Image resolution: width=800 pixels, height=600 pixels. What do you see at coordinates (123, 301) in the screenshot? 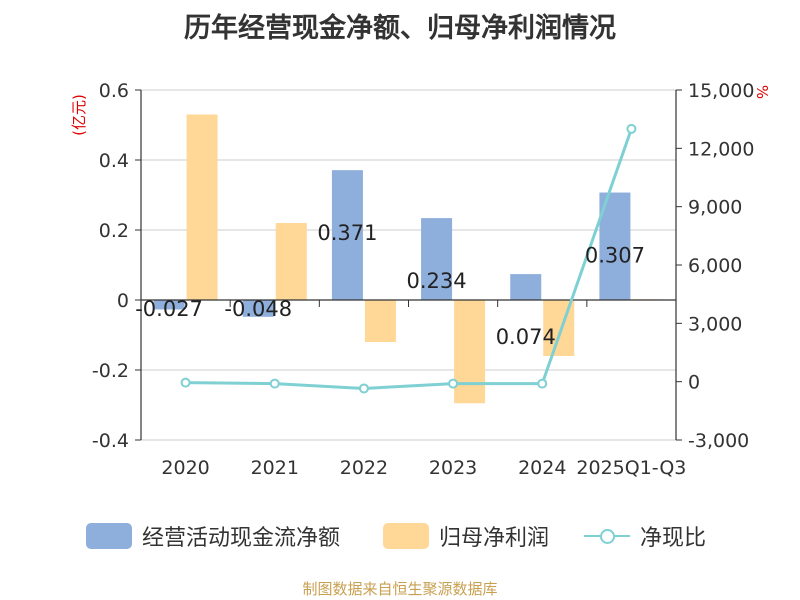
I see `left-axis-tick-label: 0` at bounding box center [123, 301].